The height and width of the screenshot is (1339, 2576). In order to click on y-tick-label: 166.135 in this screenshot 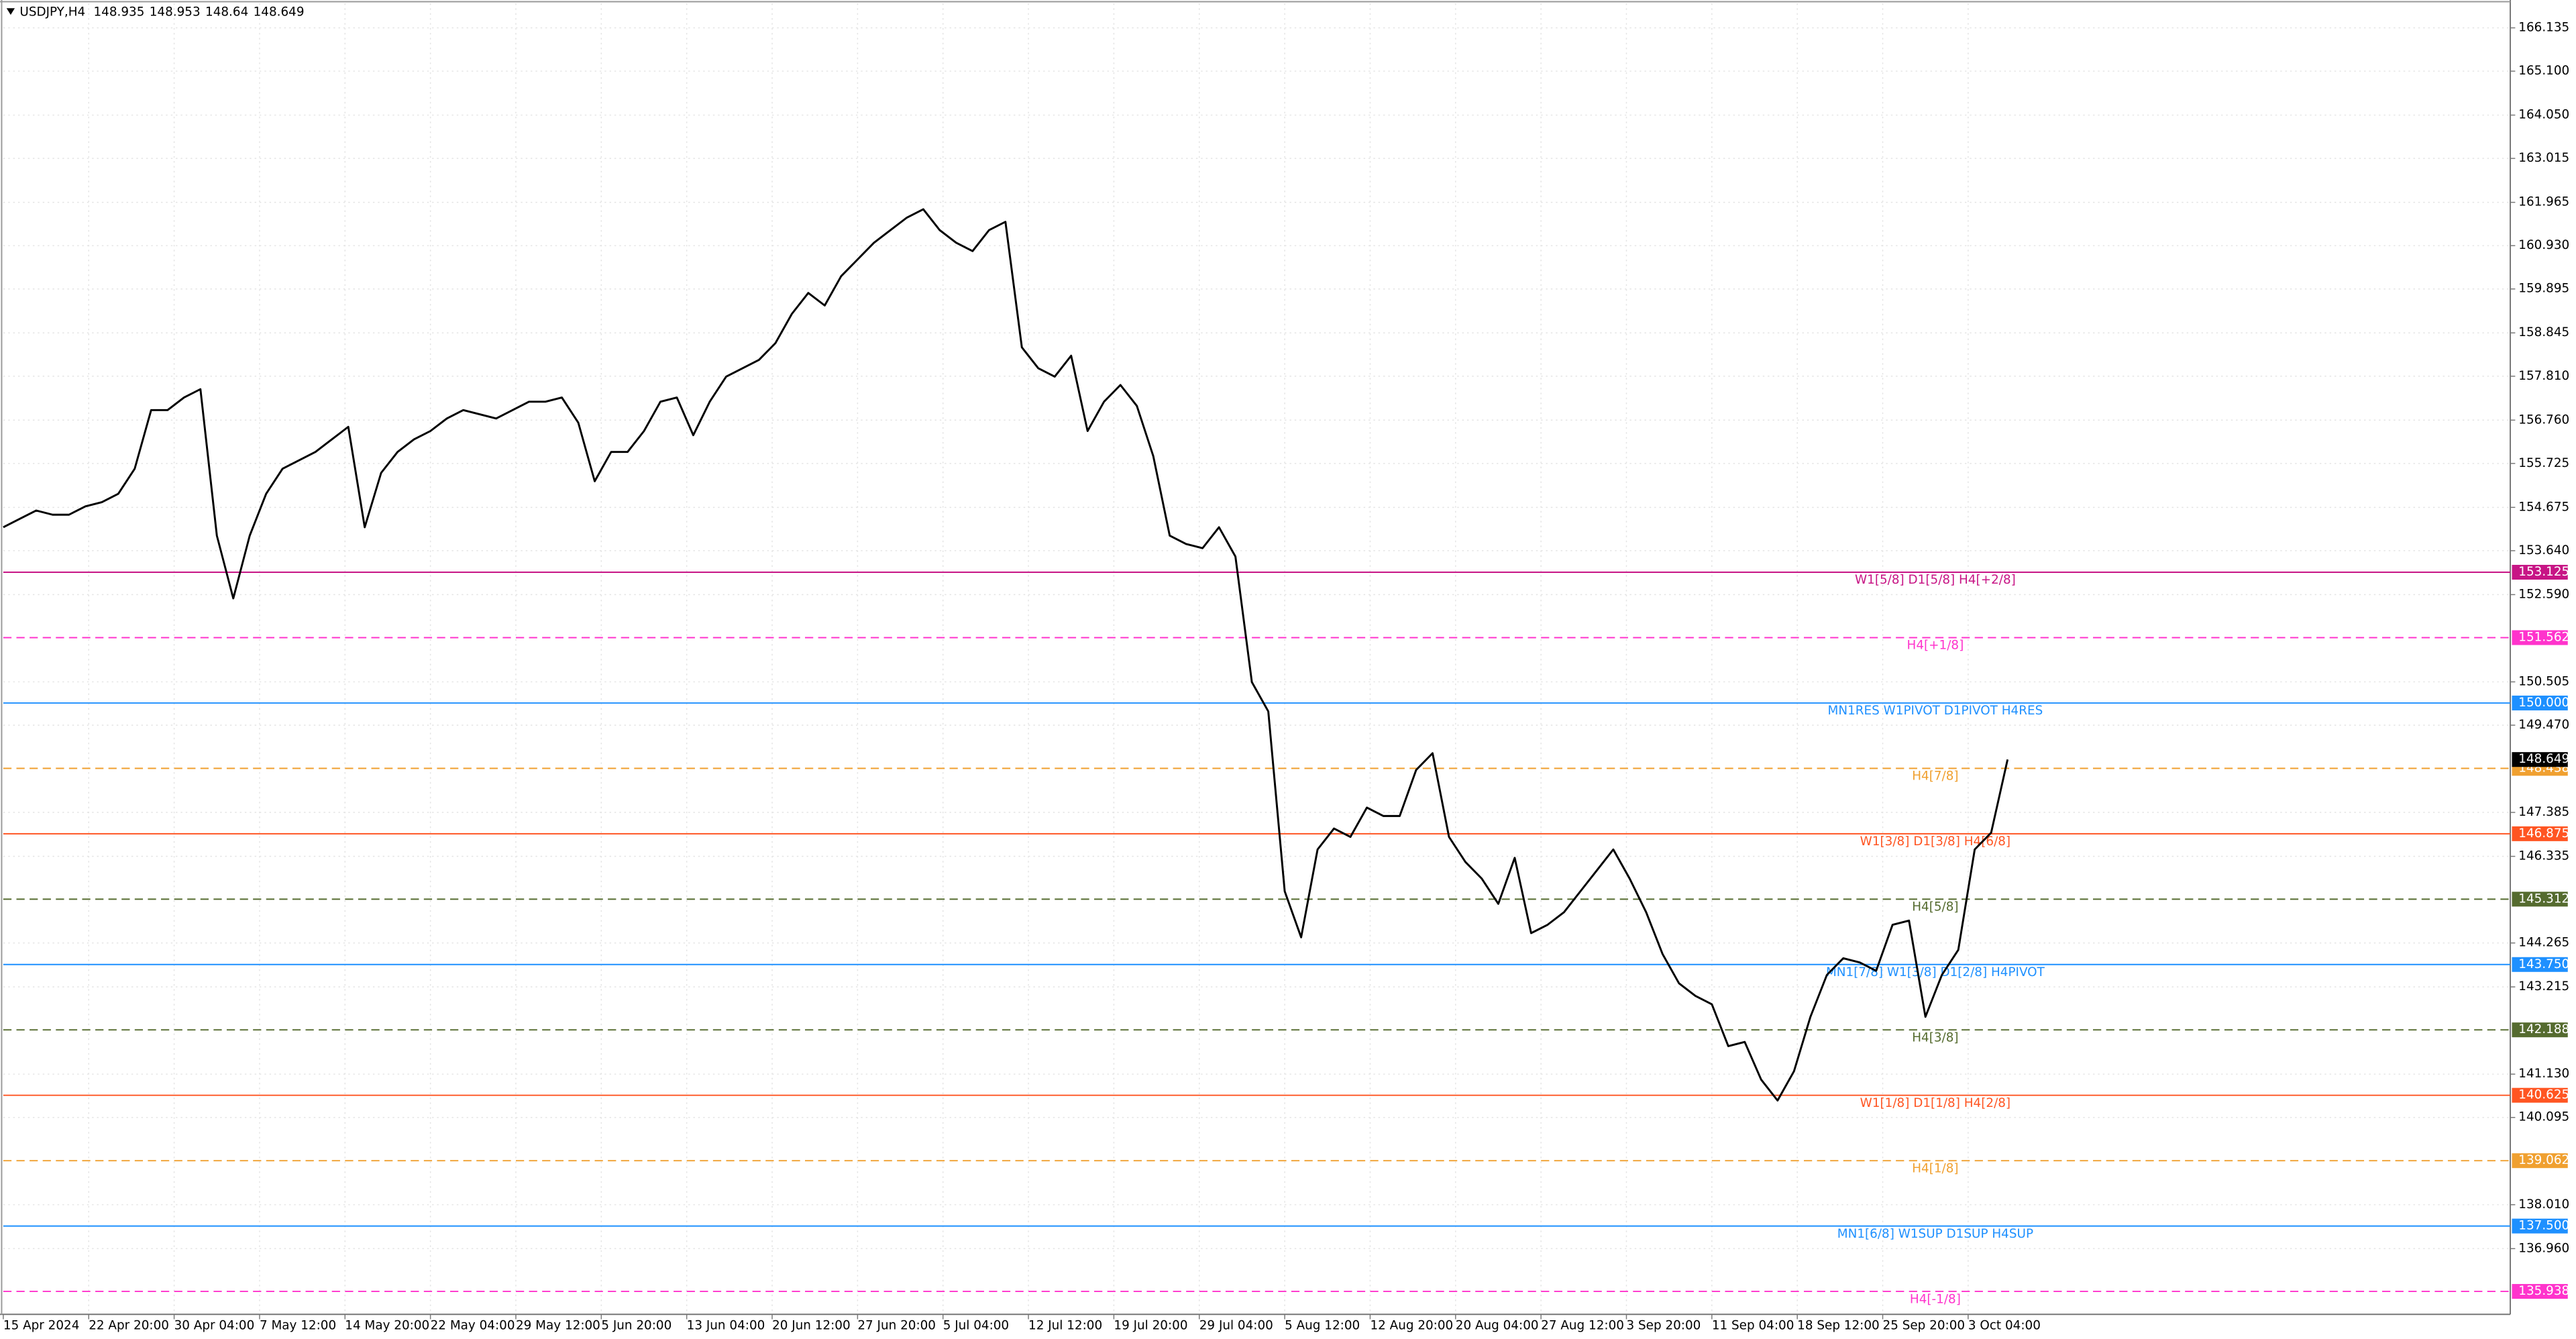, I will do `click(2543, 28)`.